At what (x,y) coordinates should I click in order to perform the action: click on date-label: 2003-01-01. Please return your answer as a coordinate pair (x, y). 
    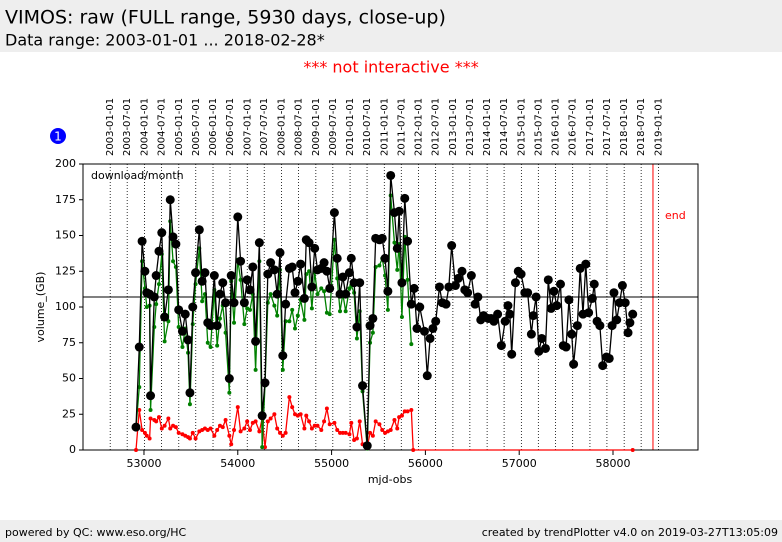
    Looking at the image, I should click on (110, 127).